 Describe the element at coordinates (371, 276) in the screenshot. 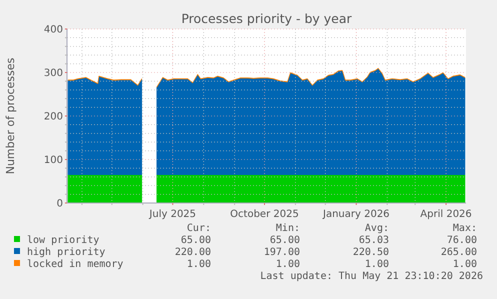

I see `text: Last update: Thu May 21 23:10:20 2026` at that location.